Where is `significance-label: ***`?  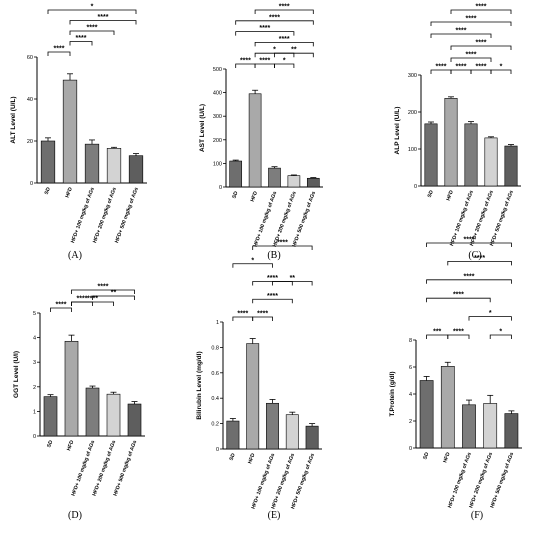
significance-label: *** is located at coordinates (437, 332).